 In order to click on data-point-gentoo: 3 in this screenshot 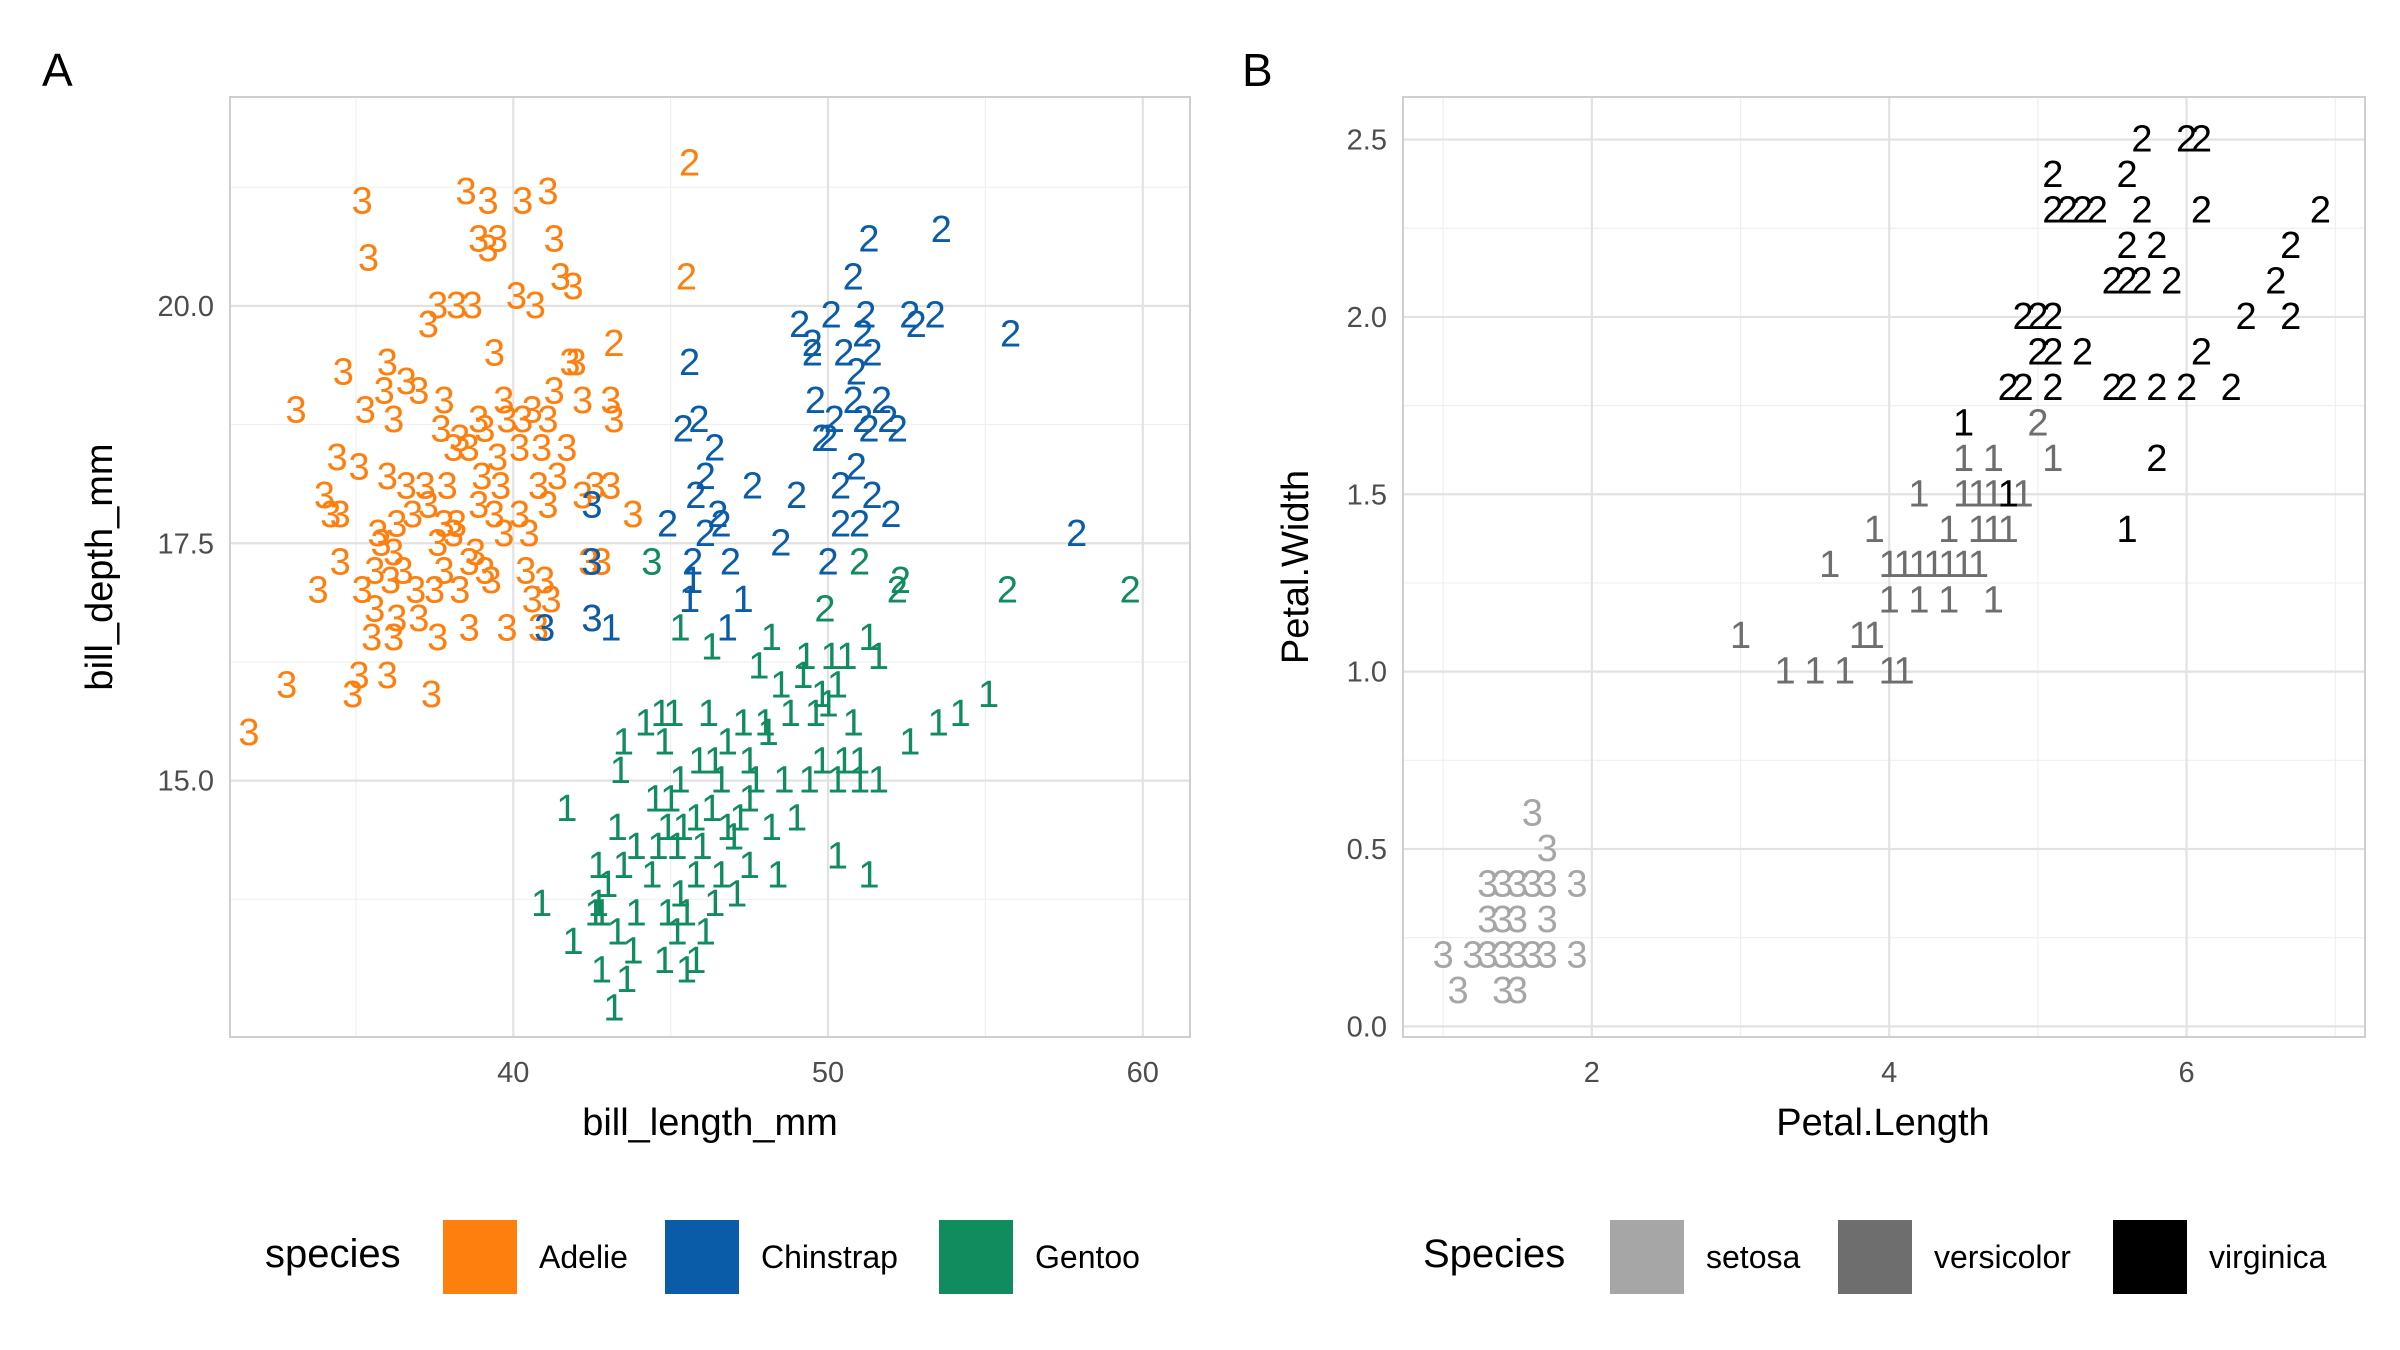, I will do `click(651, 562)`.